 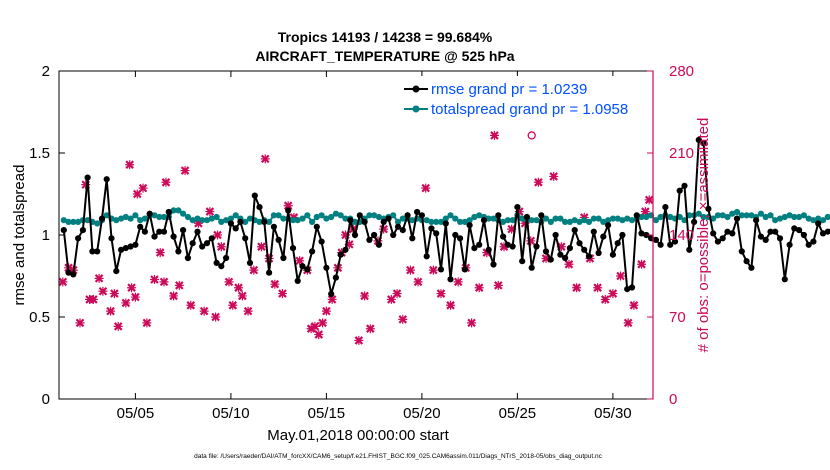 I want to click on x-tick-label: 05/20, so click(x=422, y=413).